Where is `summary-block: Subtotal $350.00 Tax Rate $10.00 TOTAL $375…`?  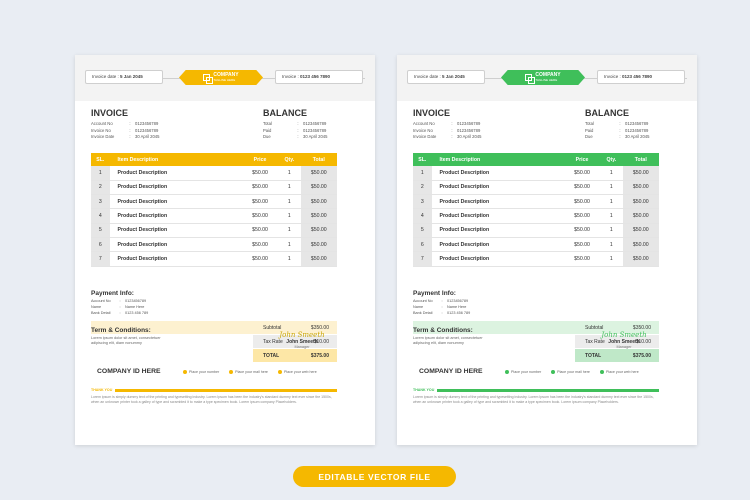 summary-block: Subtotal $350.00 Tax Rate $10.00 TOTAL $375… is located at coordinates (295, 342).